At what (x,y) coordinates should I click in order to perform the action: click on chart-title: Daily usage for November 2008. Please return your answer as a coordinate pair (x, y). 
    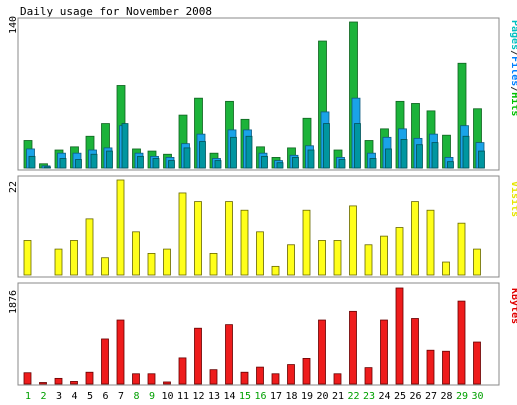
    Looking at the image, I should click on (116, 11).